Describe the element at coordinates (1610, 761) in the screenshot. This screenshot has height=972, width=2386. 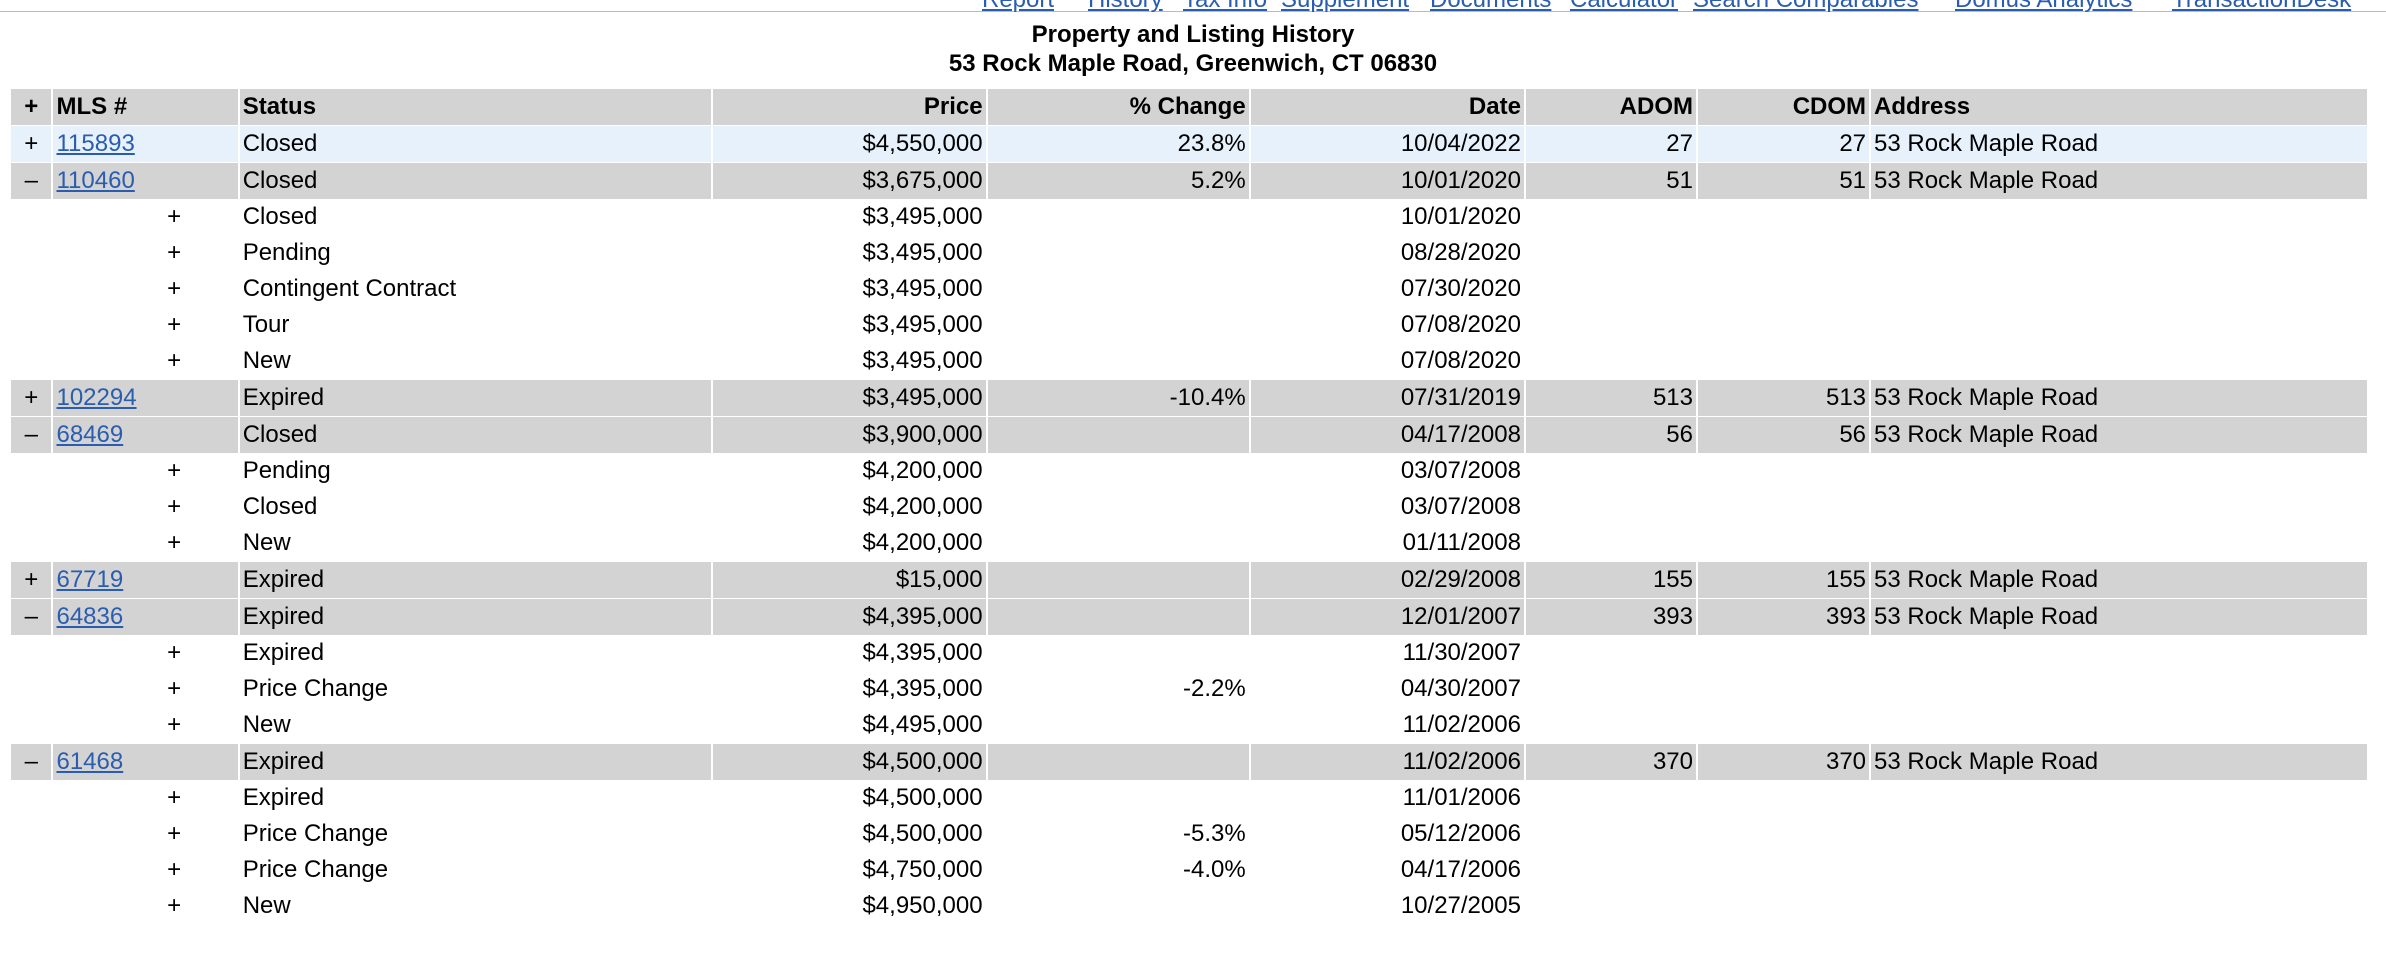
I see `cell: 370` at that location.